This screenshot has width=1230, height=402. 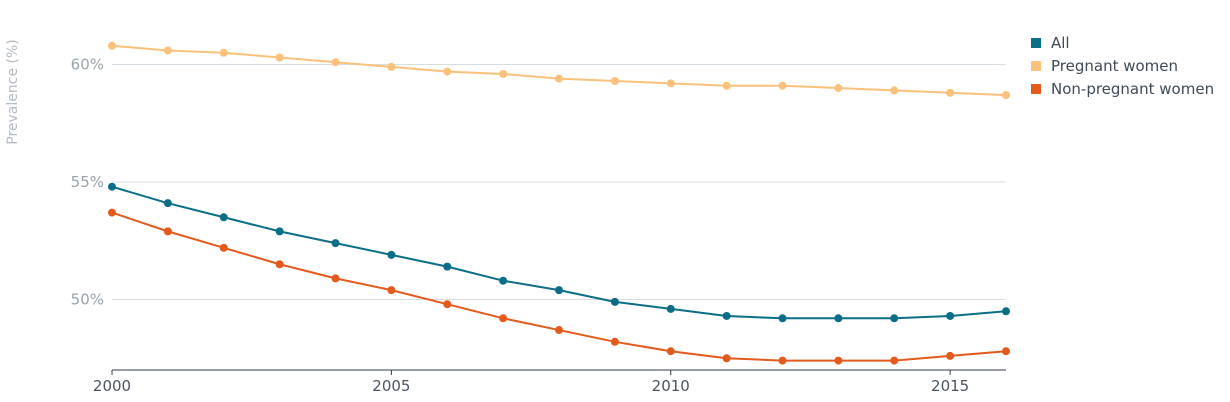 What do you see at coordinates (112, 386) in the screenshot?
I see `x-tick-label: 2000` at bounding box center [112, 386].